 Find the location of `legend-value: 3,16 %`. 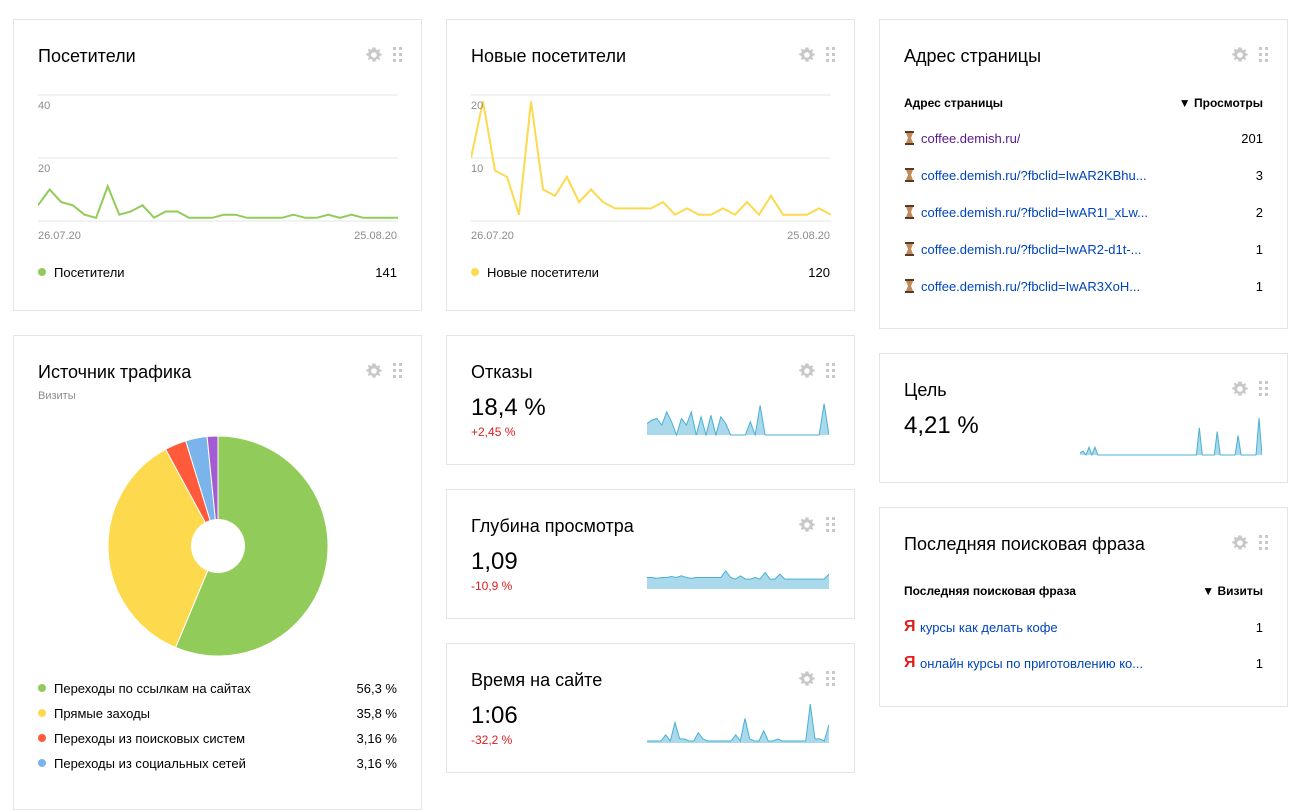

legend-value: 3,16 % is located at coordinates (376, 763).